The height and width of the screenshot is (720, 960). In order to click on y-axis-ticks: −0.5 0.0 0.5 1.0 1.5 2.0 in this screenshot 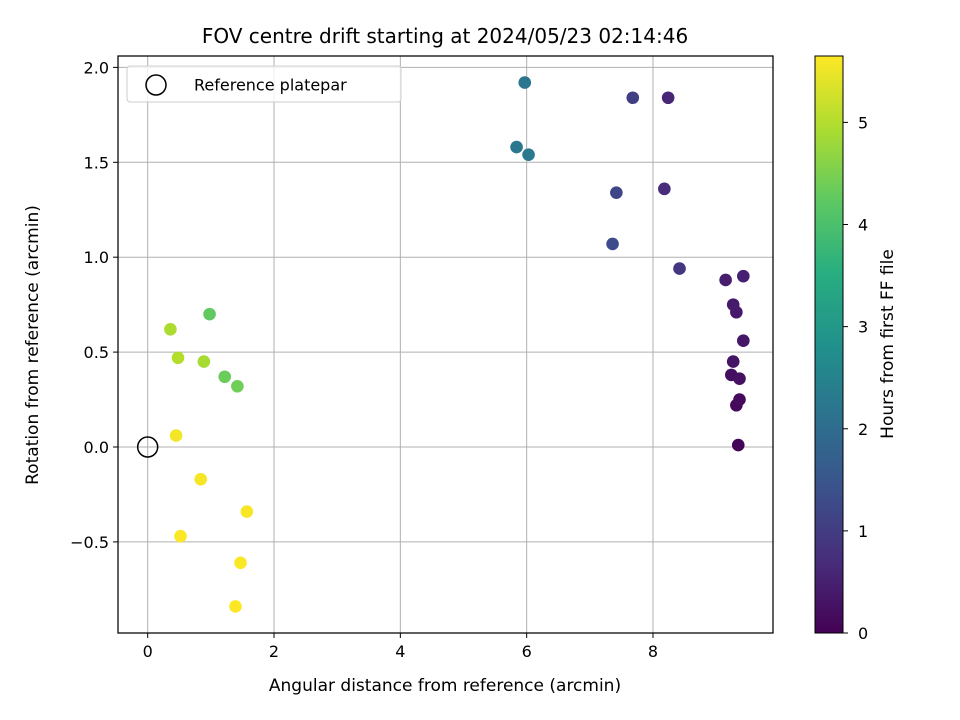, I will do `click(94, 305)`.